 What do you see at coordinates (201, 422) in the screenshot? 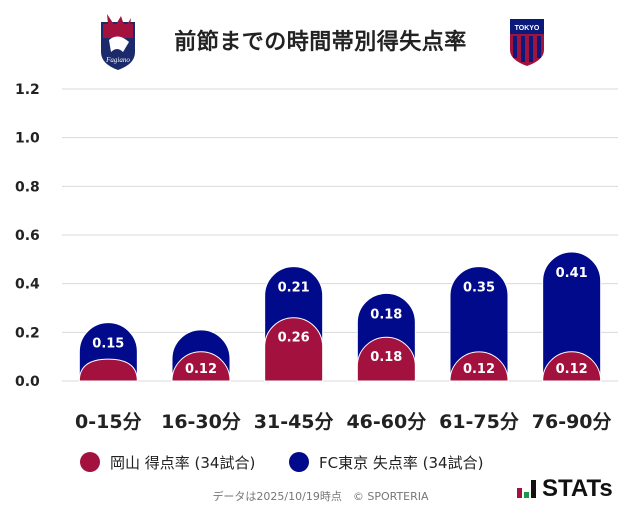
I see `category-label: 16-30分` at bounding box center [201, 422].